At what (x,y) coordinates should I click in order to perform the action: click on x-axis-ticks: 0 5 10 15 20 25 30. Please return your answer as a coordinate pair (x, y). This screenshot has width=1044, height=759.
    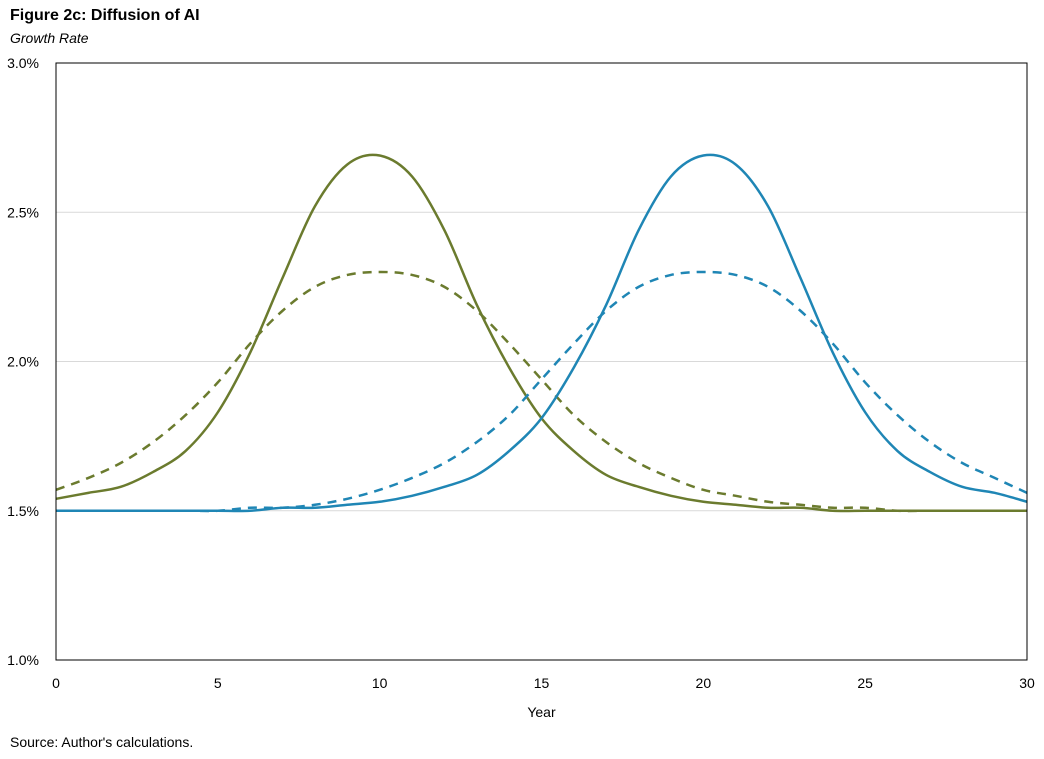
    Looking at the image, I should click on (543, 683).